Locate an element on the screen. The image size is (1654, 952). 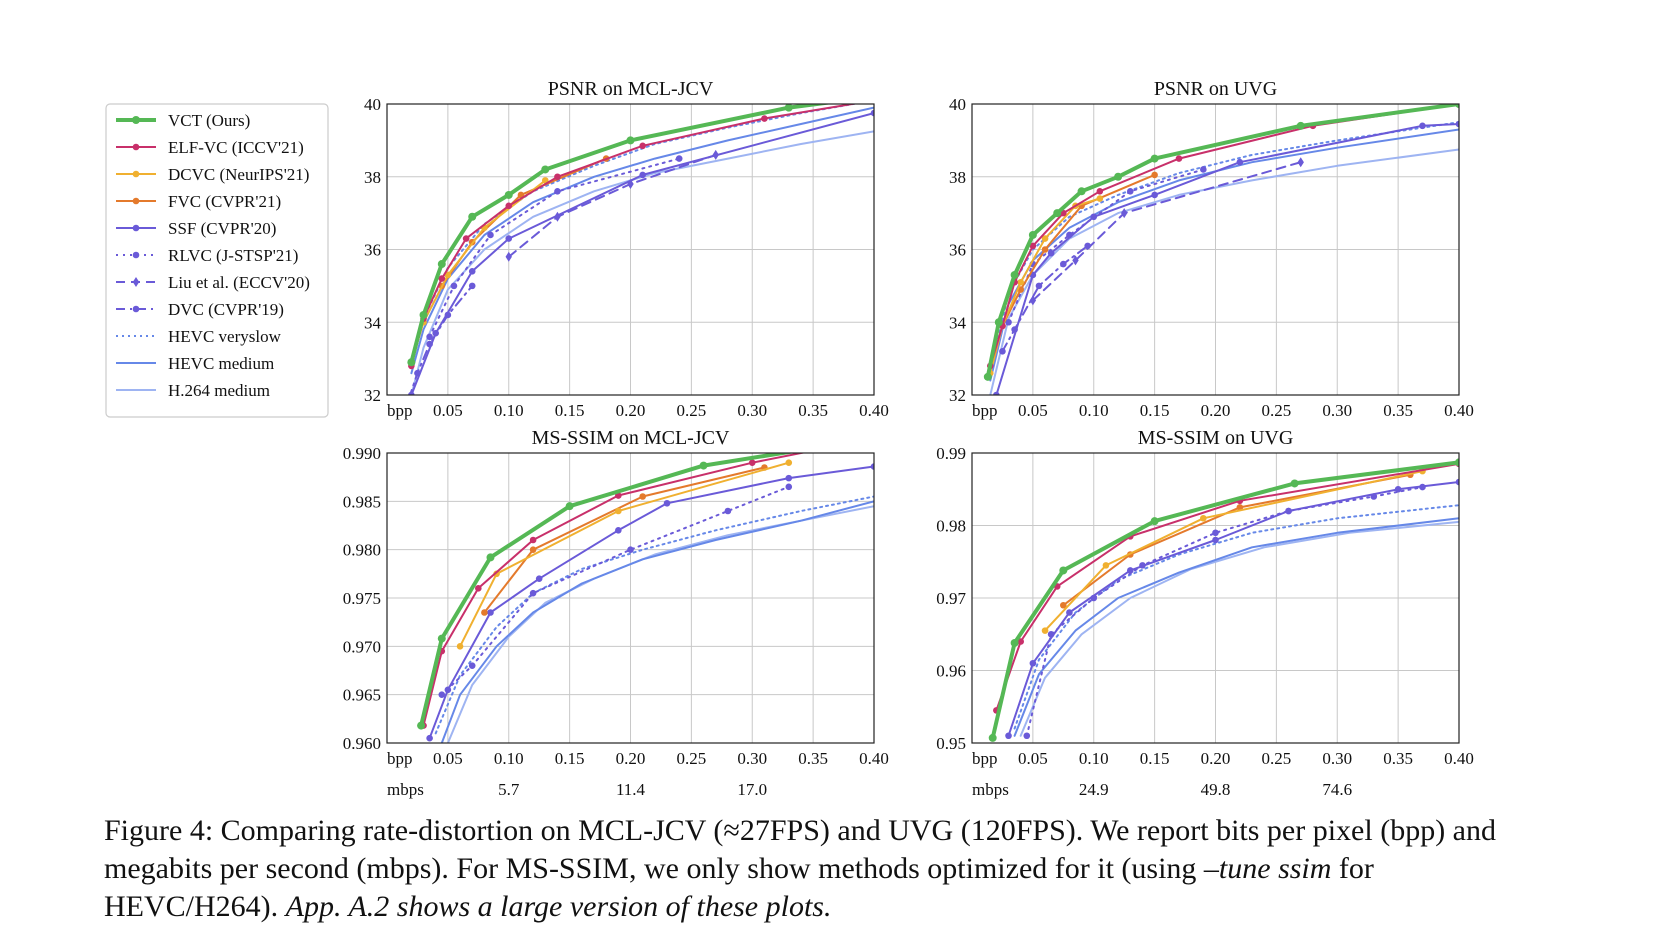
series-line-h-264-medium is located at coordinates (642, 262).